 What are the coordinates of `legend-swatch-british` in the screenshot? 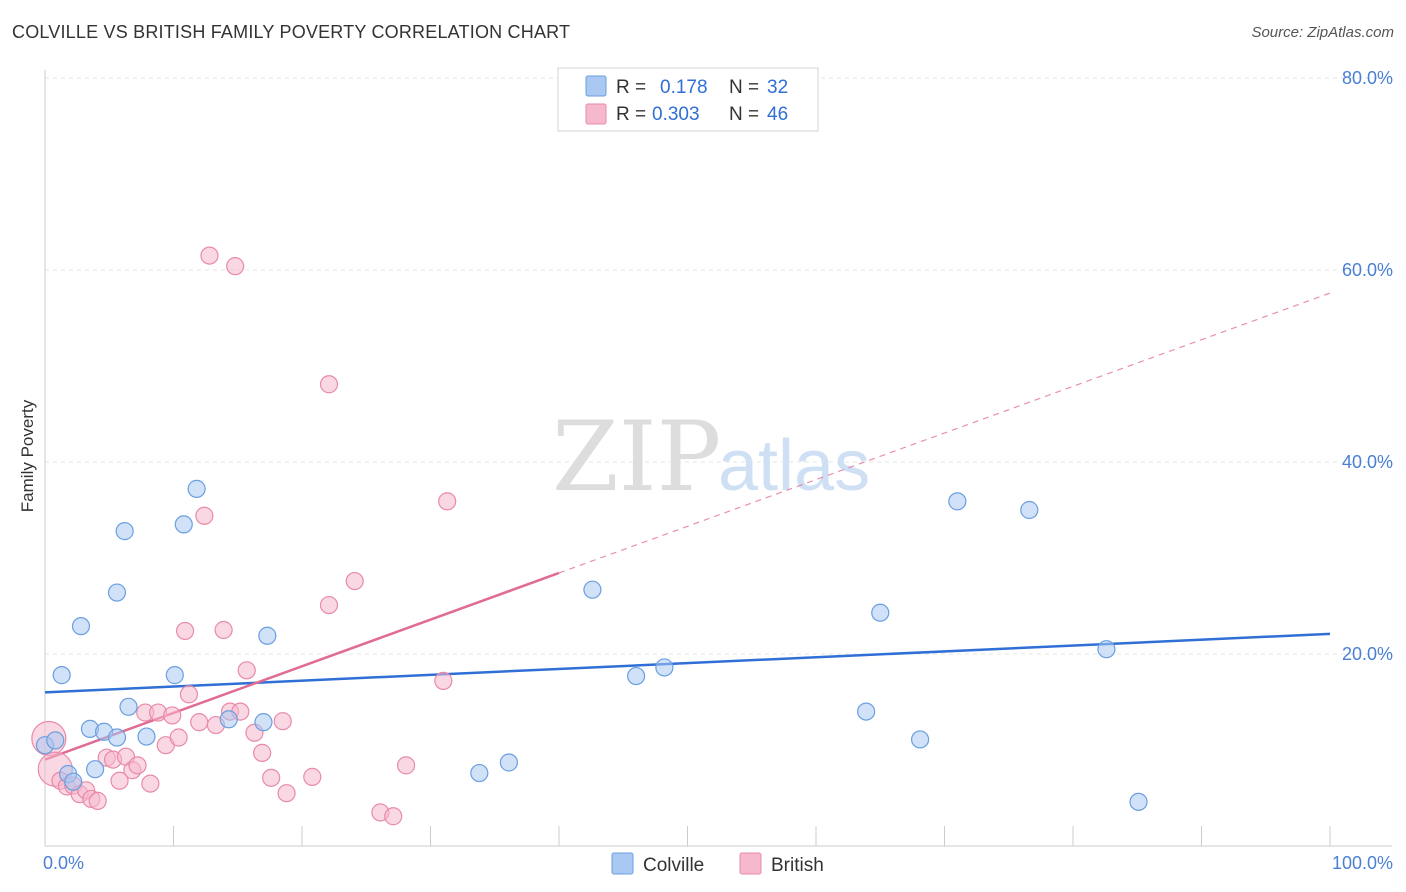 It's located at (596, 114).